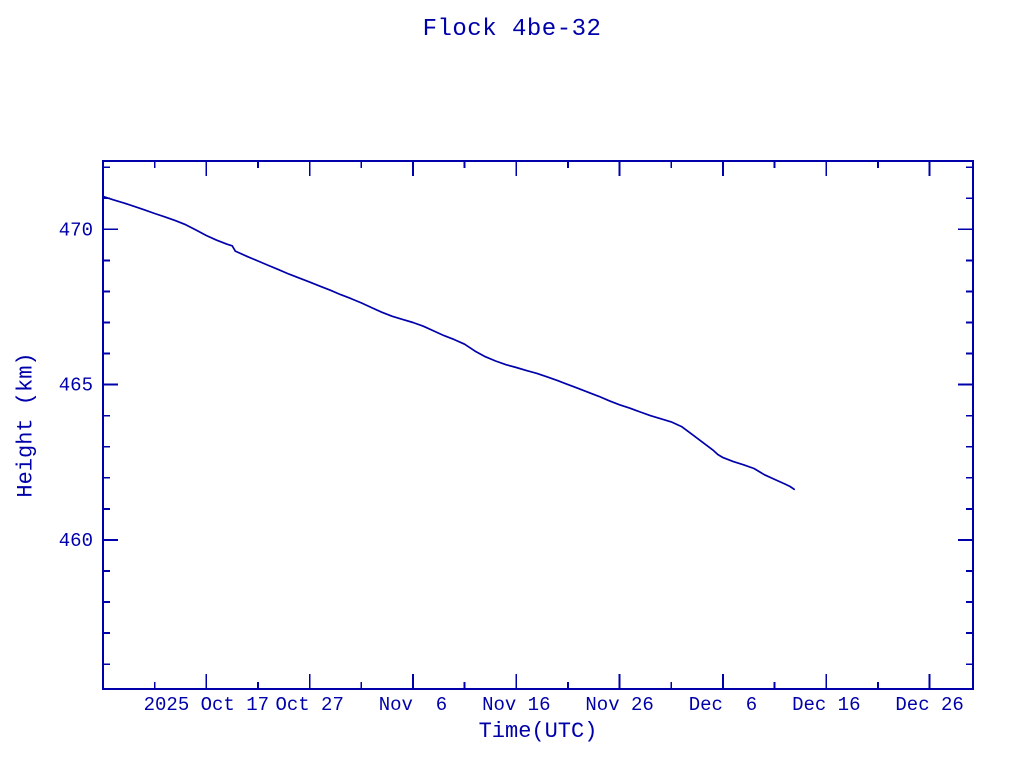  Describe the element at coordinates (26, 425) in the screenshot. I see `y-axis-title: Height (km)` at that location.